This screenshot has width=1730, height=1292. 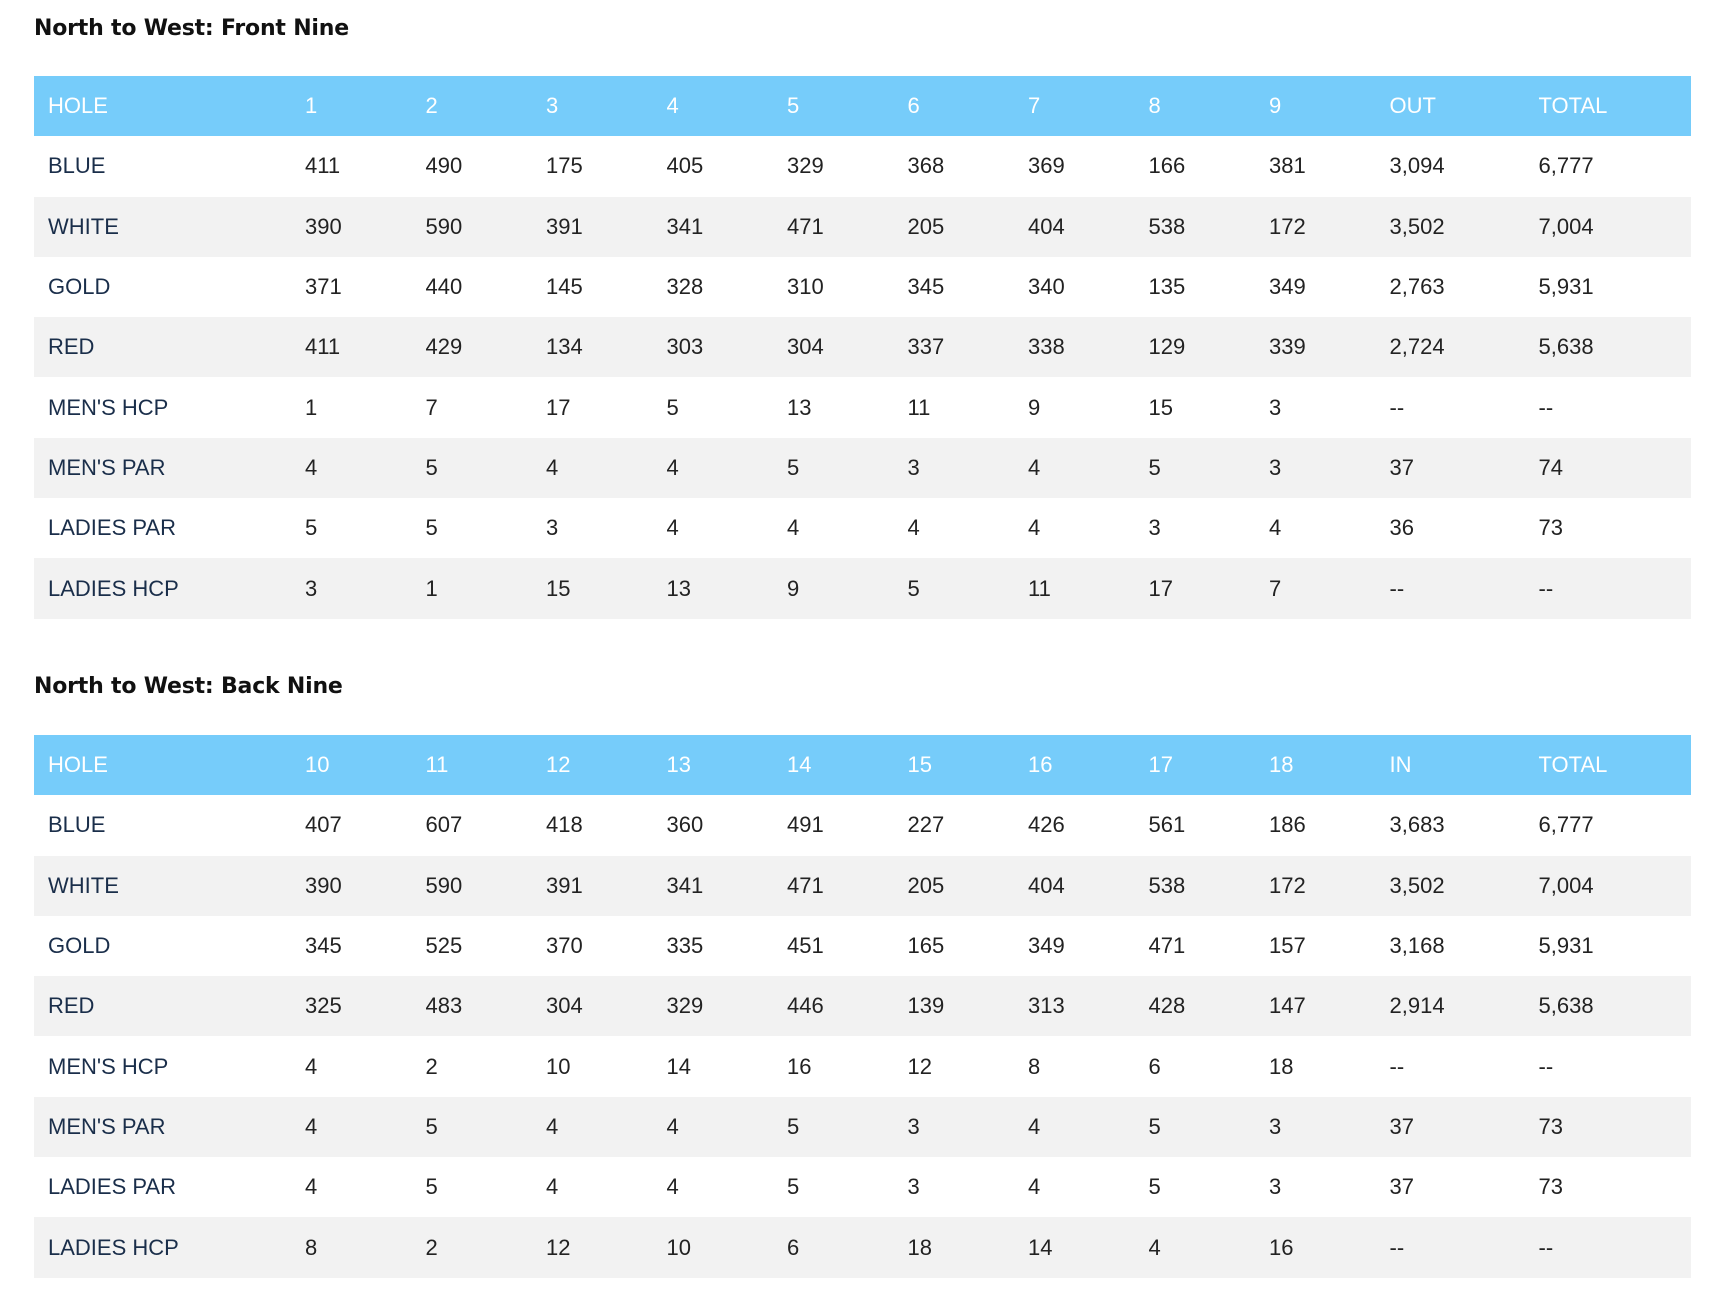 What do you see at coordinates (1167, 825) in the screenshot?
I see `table-cell: 561` at bounding box center [1167, 825].